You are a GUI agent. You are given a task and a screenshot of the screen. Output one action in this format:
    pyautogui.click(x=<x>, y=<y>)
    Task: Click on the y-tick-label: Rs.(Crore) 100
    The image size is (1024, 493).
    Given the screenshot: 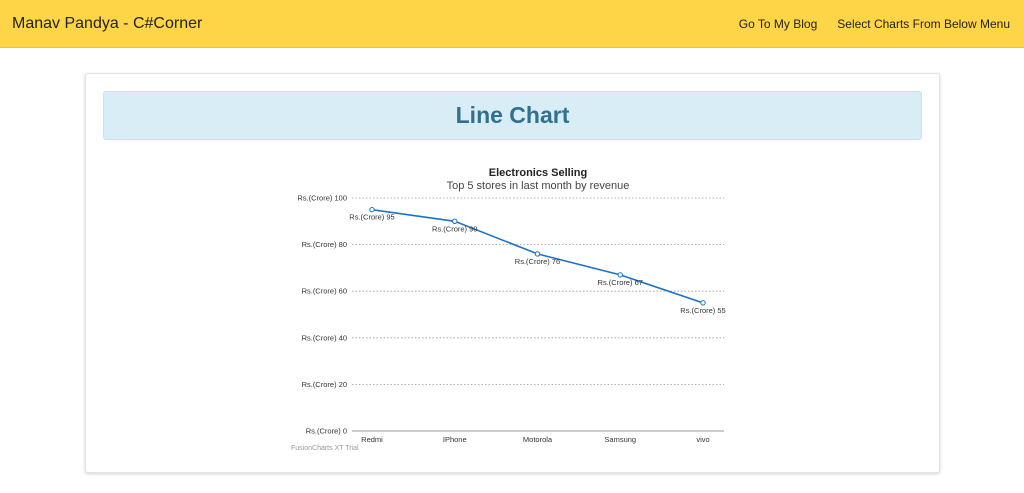 What is the action you would take?
    pyautogui.click(x=322, y=198)
    